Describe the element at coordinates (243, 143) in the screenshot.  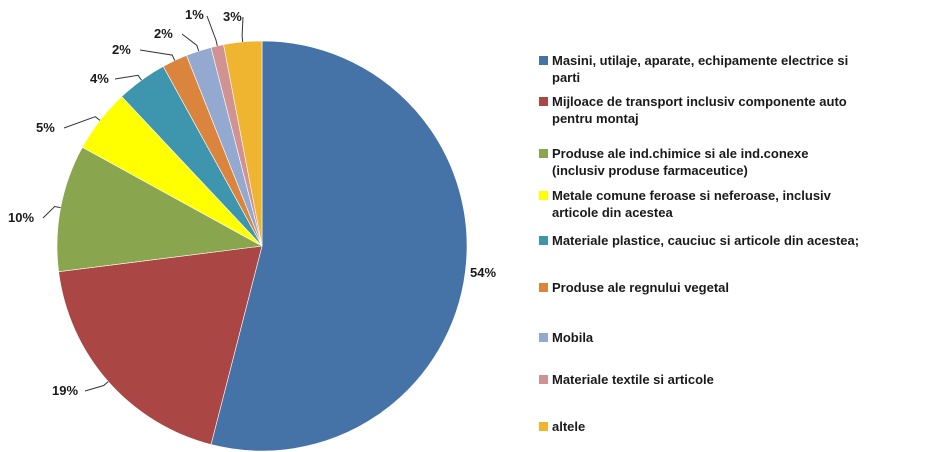
I see `pie-slice-altele` at that location.